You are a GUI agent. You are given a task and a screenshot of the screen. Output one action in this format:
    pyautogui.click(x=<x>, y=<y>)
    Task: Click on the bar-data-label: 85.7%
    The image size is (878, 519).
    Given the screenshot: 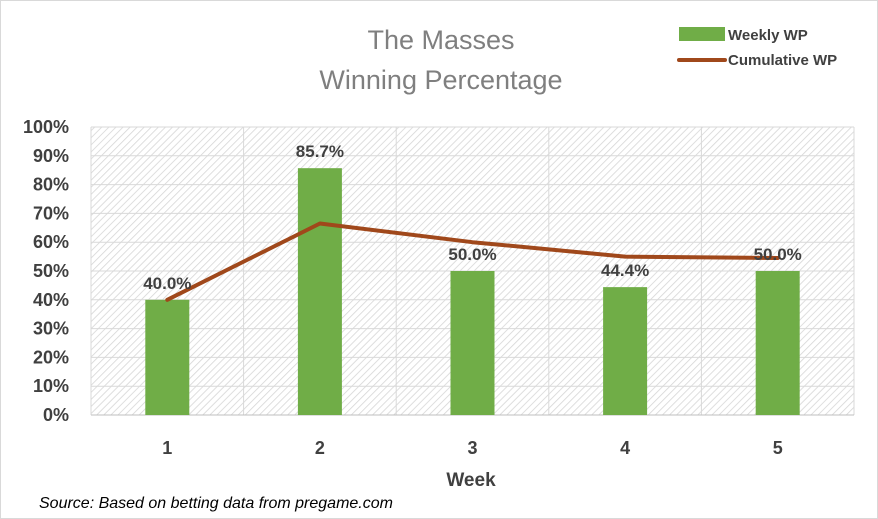 What is the action you would take?
    pyautogui.click(x=320, y=151)
    